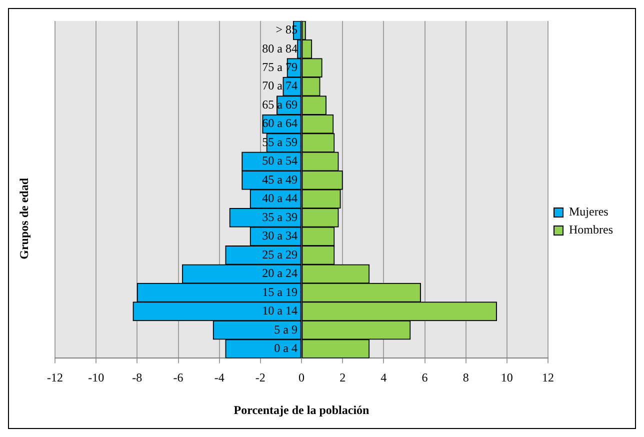  Describe the element at coordinates (280, 235) in the screenshot. I see `y-tick-label: 30 a 34` at that location.